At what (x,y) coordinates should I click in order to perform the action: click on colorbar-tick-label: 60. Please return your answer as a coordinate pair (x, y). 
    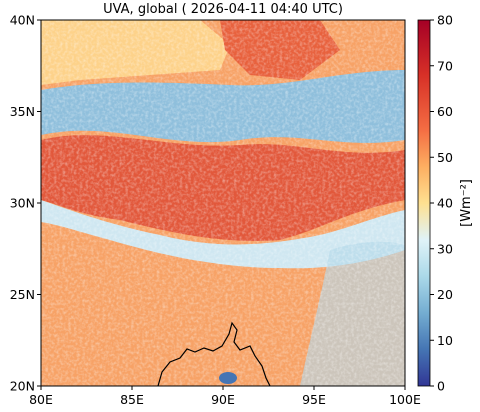
    Looking at the image, I should click on (445, 111).